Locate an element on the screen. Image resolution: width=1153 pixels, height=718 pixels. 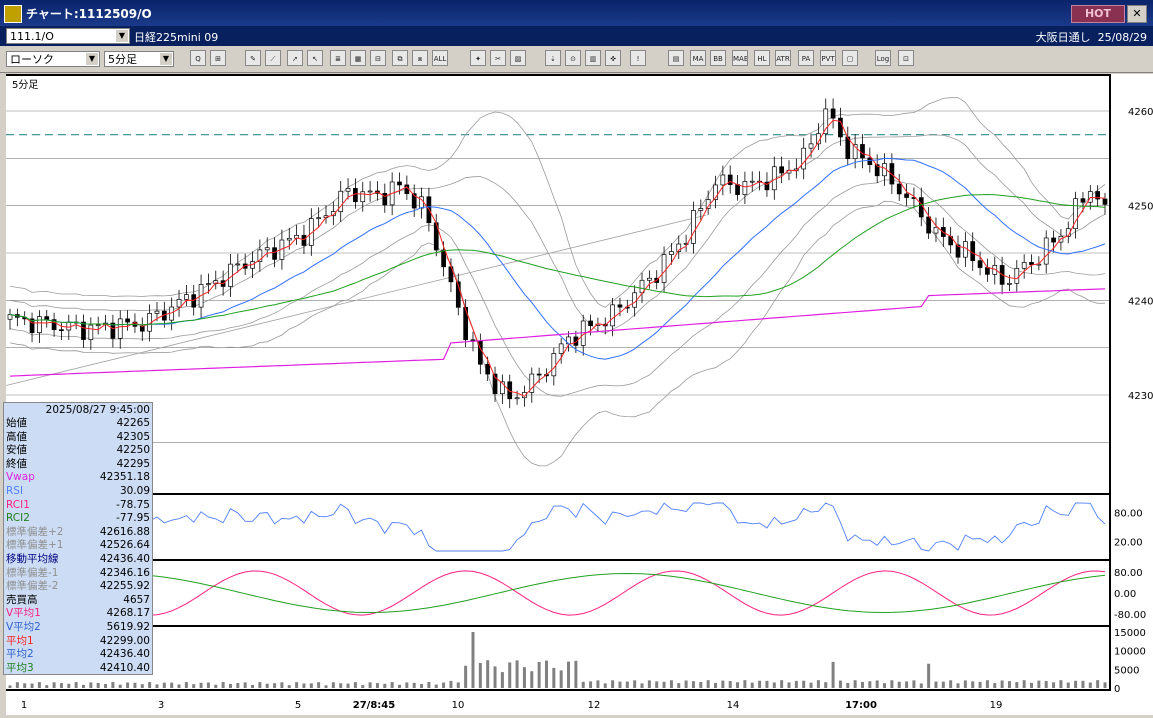
info-label: RCI1 is located at coordinates (18, 504).